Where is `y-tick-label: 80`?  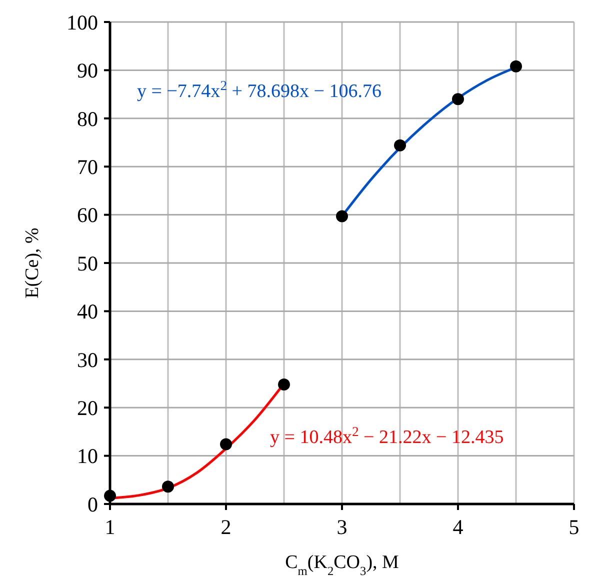
y-tick-label: 80 is located at coordinates (87, 118).